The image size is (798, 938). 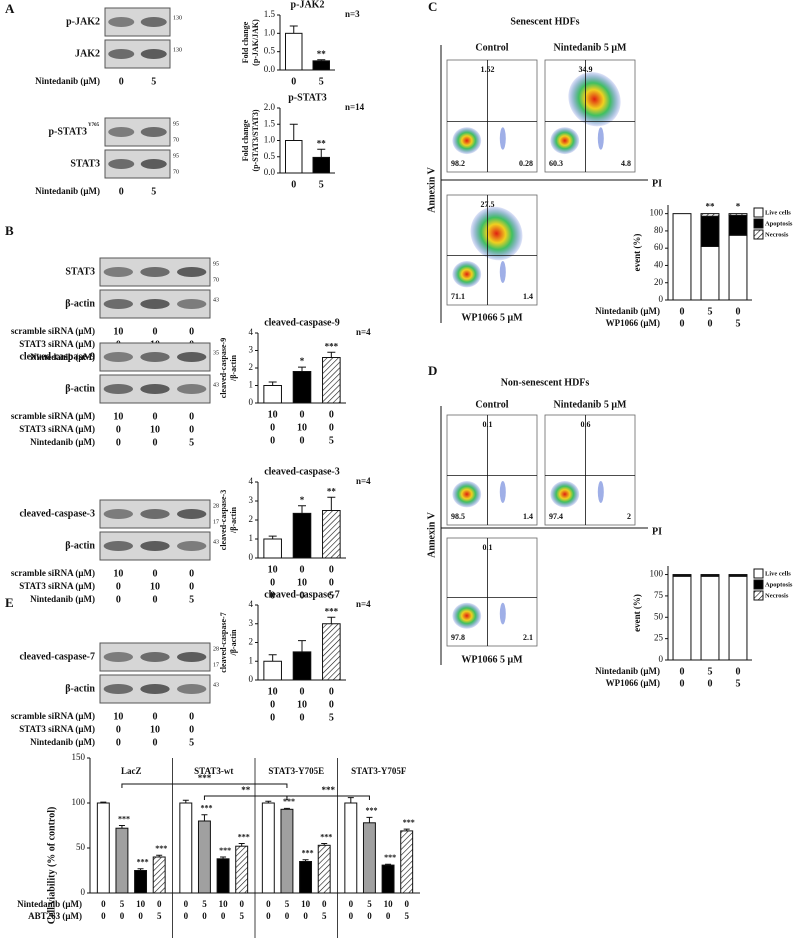 What do you see at coordinates (528, 516) in the screenshot?
I see `quadrant-value: 1.4` at bounding box center [528, 516].